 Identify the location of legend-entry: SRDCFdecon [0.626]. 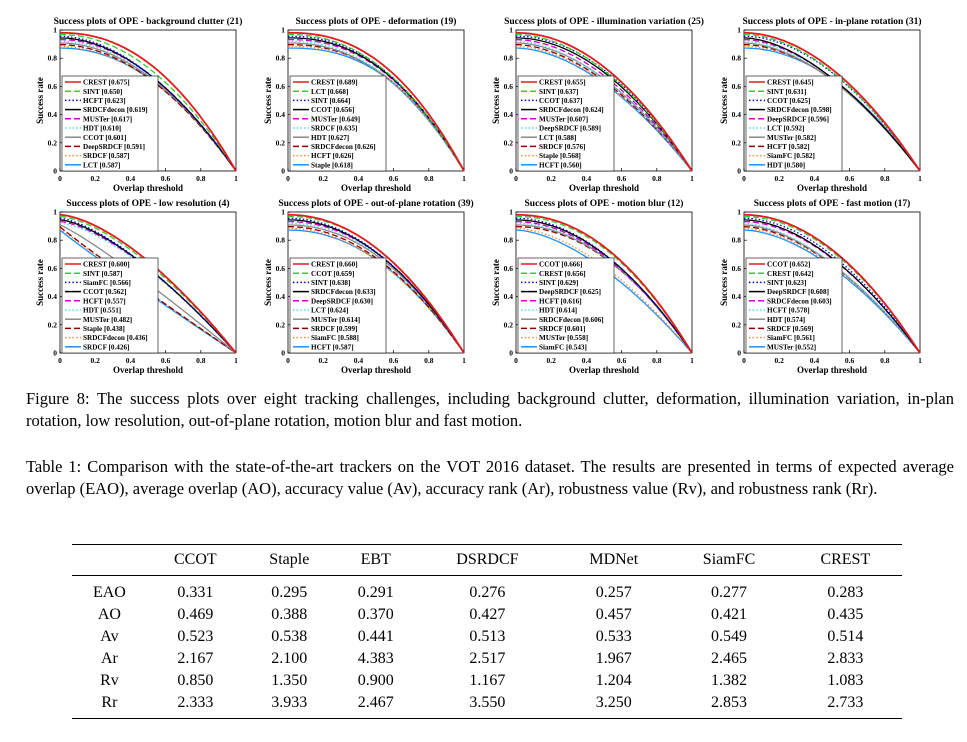
(343, 147).